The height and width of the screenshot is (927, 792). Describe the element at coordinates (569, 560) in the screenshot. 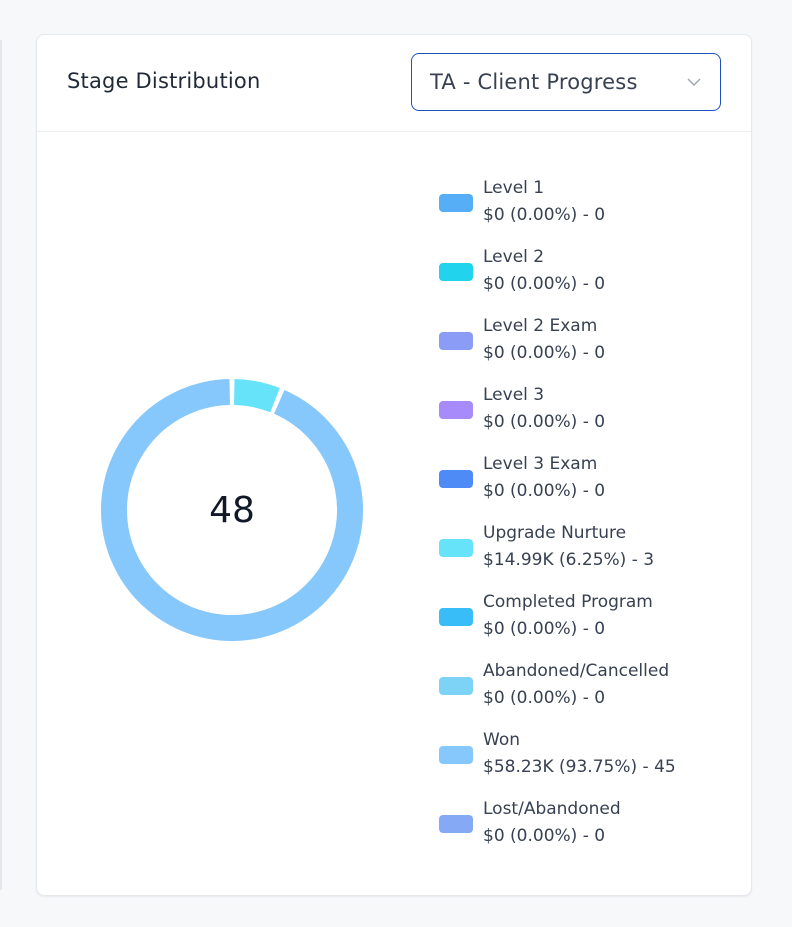

I see `legend-value: $14.99K (6.25%) - 3` at that location.